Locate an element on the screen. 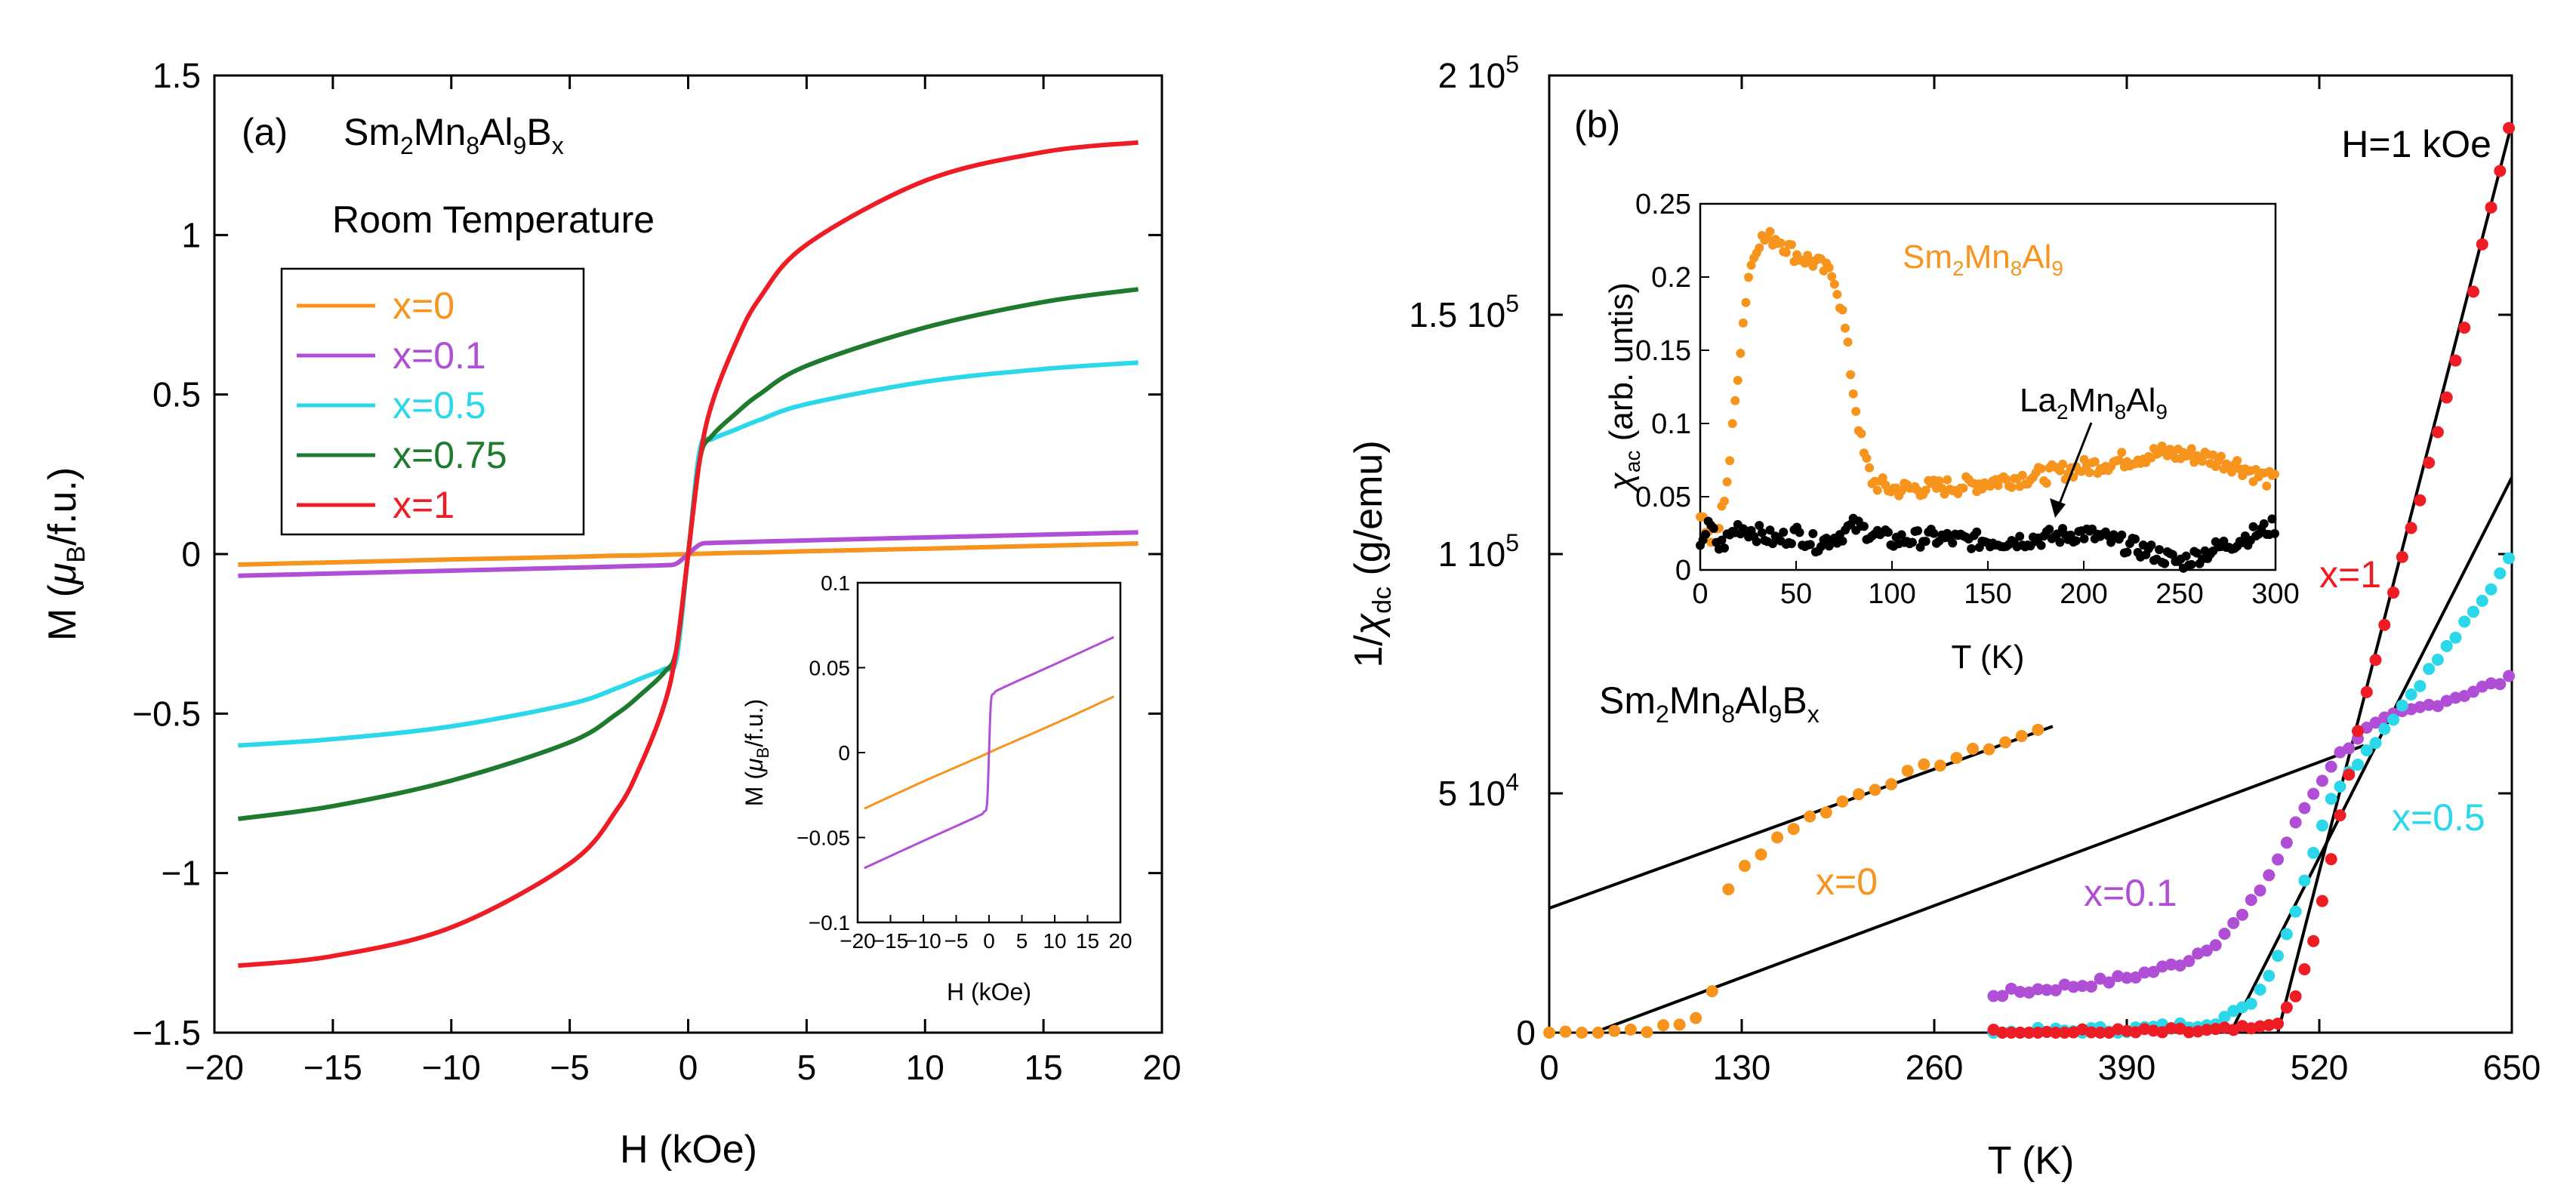  a-xtick-label: −15 is located at coordinates (333, 1067).